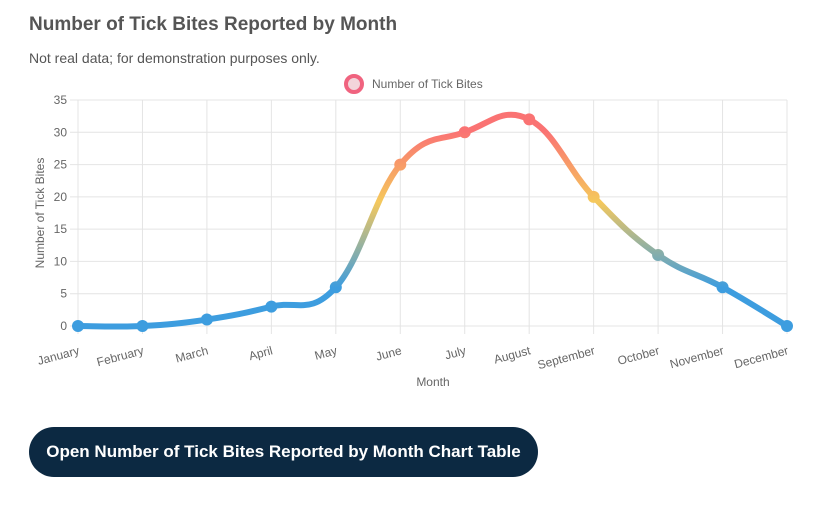 The height and width of the screenshot is (515, 830). What do you see at coordinates (260, 353) in the screenshot?
I see `x-tick-label: April` at bounding box center [260, 353].